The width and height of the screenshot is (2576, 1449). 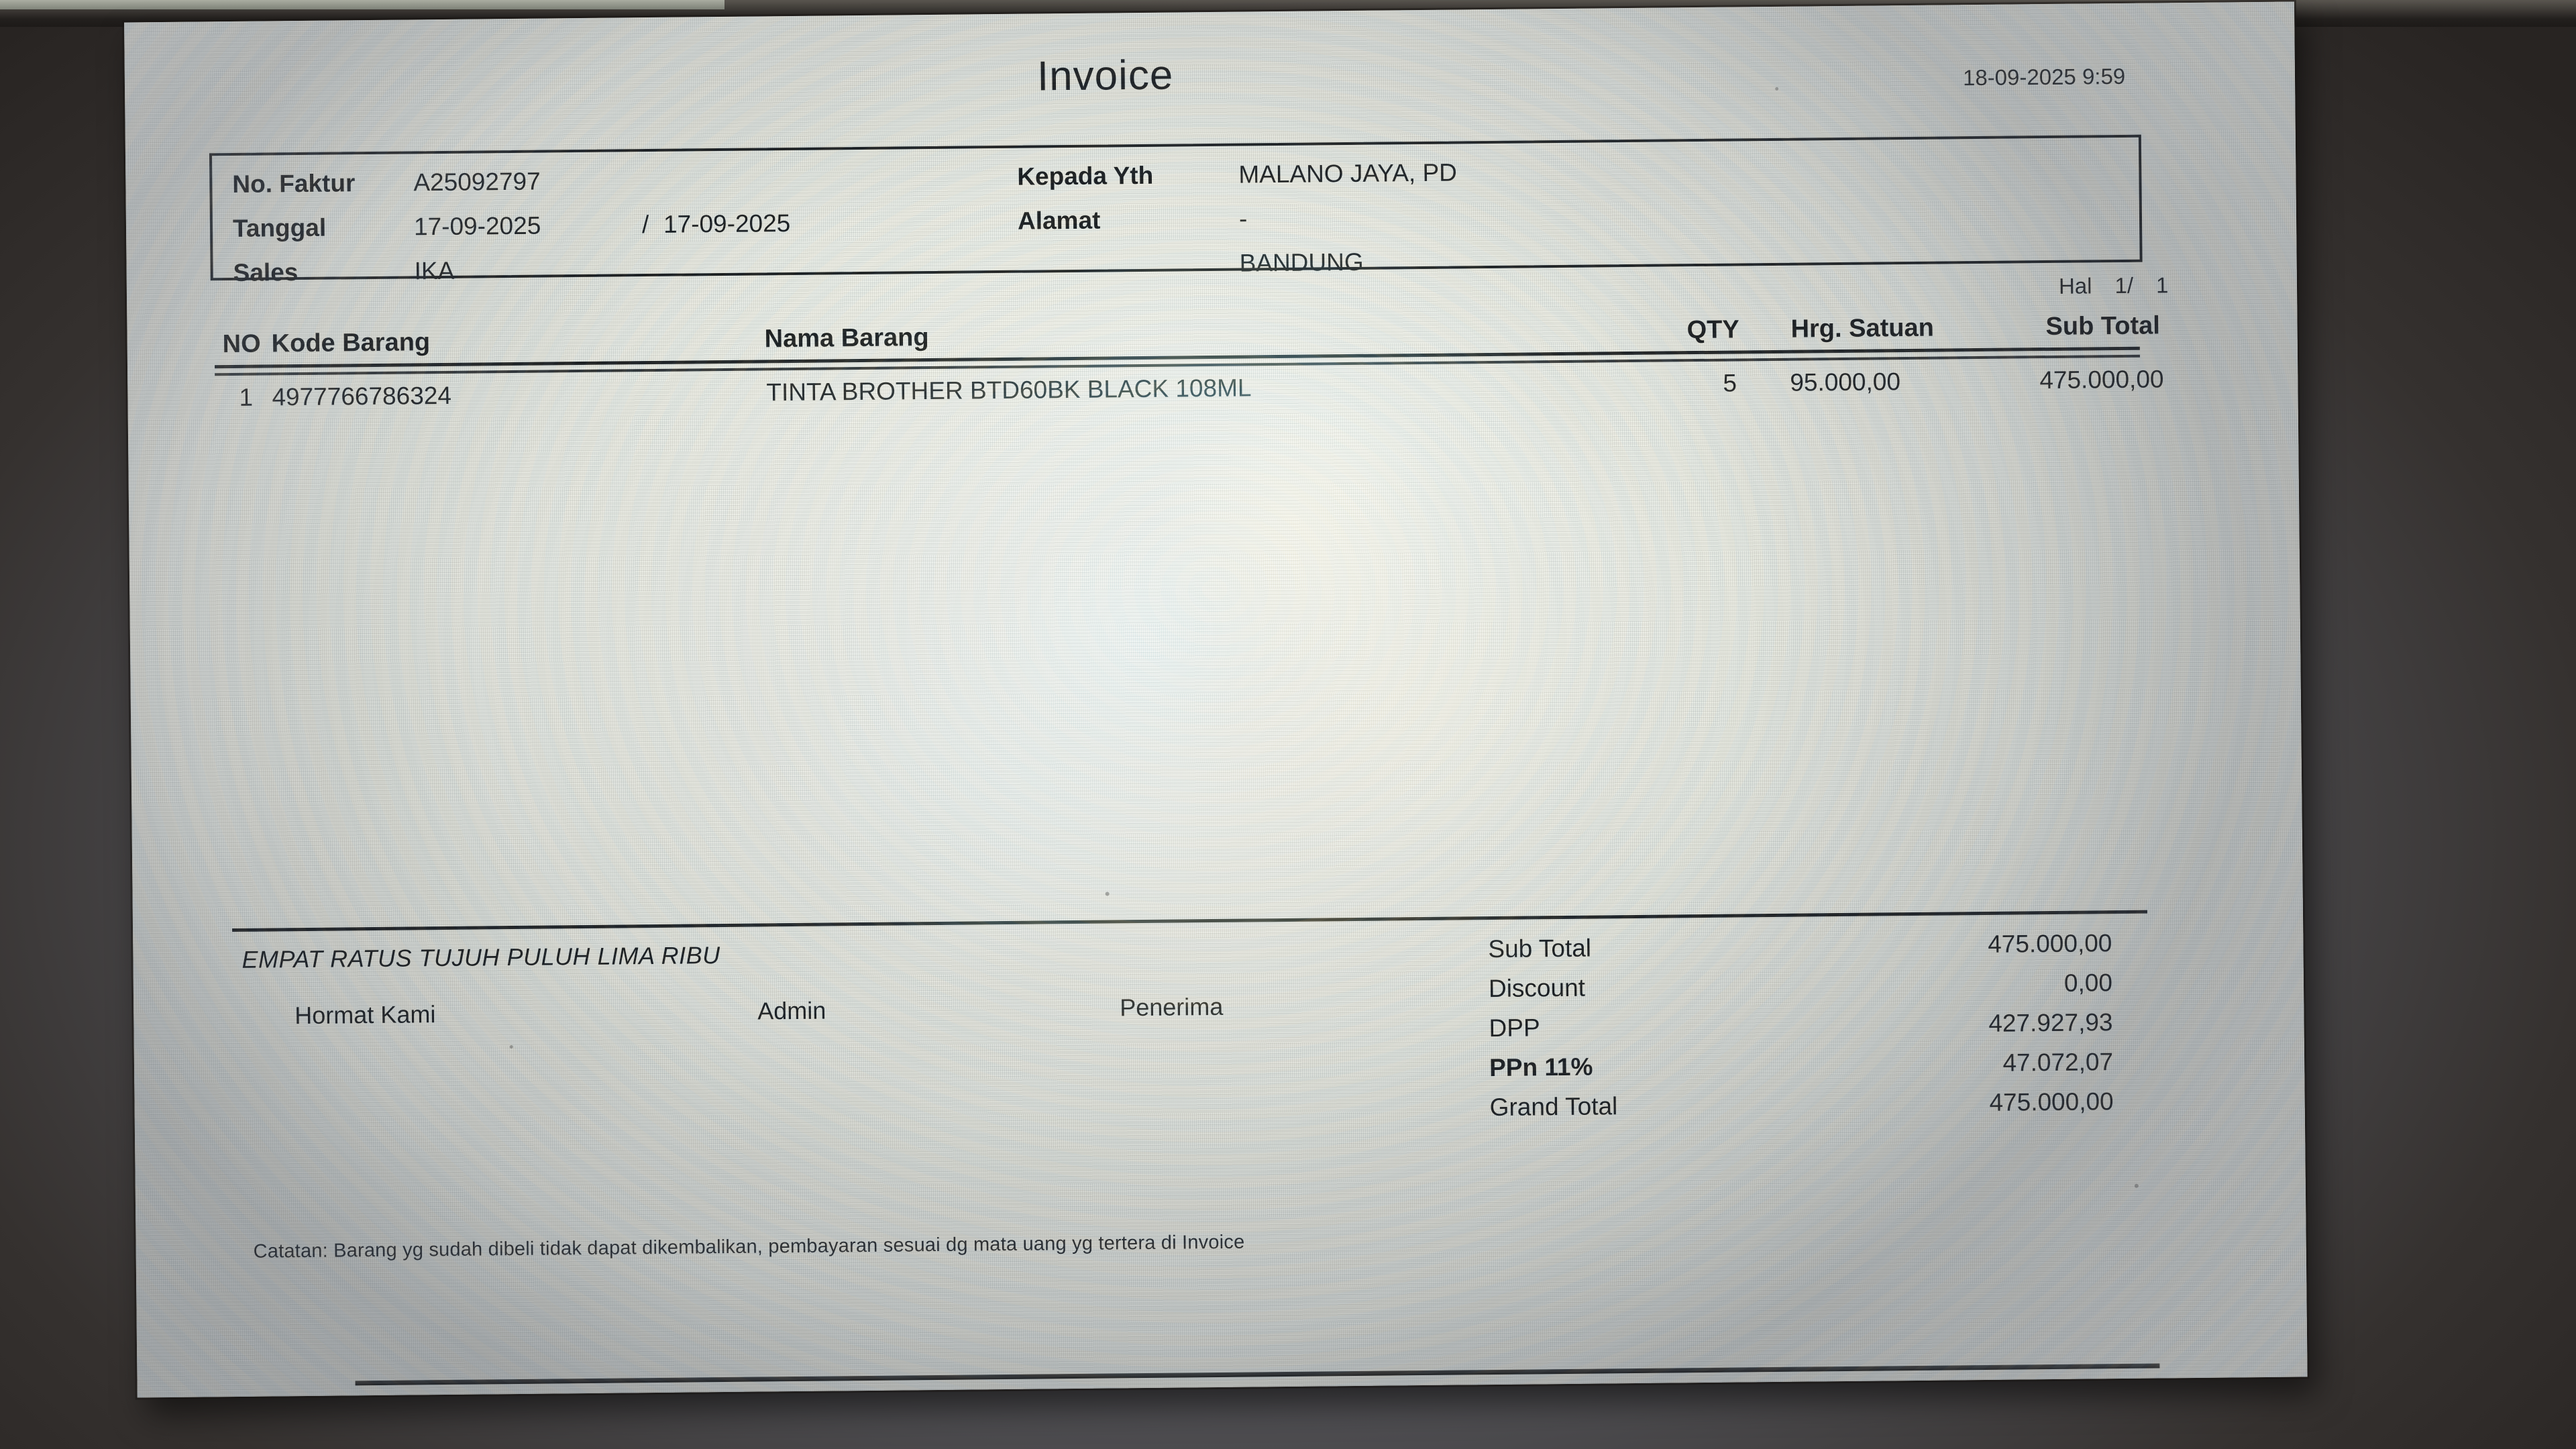 What do you see at coordinates (2044, 77) in the screenshot?
I see `print-timestamp: 18-09-2025 9:59` at bounding box center [2044, 77].